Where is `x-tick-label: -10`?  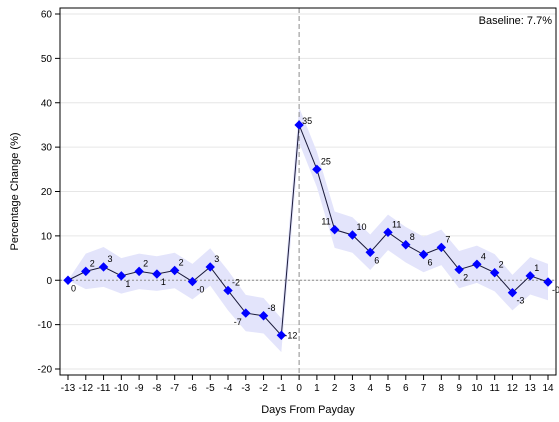
x-tick-label: -10 is located at coordinates (121, 388).